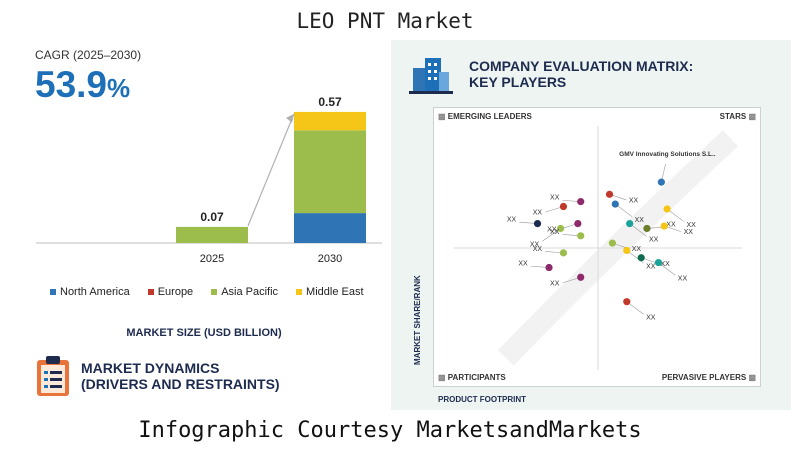 Image resolution: width=800 pixels, height=450 pixels. What do you see at coordinates (431, 76) in the screenshot?
I see `buildings-icon` at bounding box center [431, 76].